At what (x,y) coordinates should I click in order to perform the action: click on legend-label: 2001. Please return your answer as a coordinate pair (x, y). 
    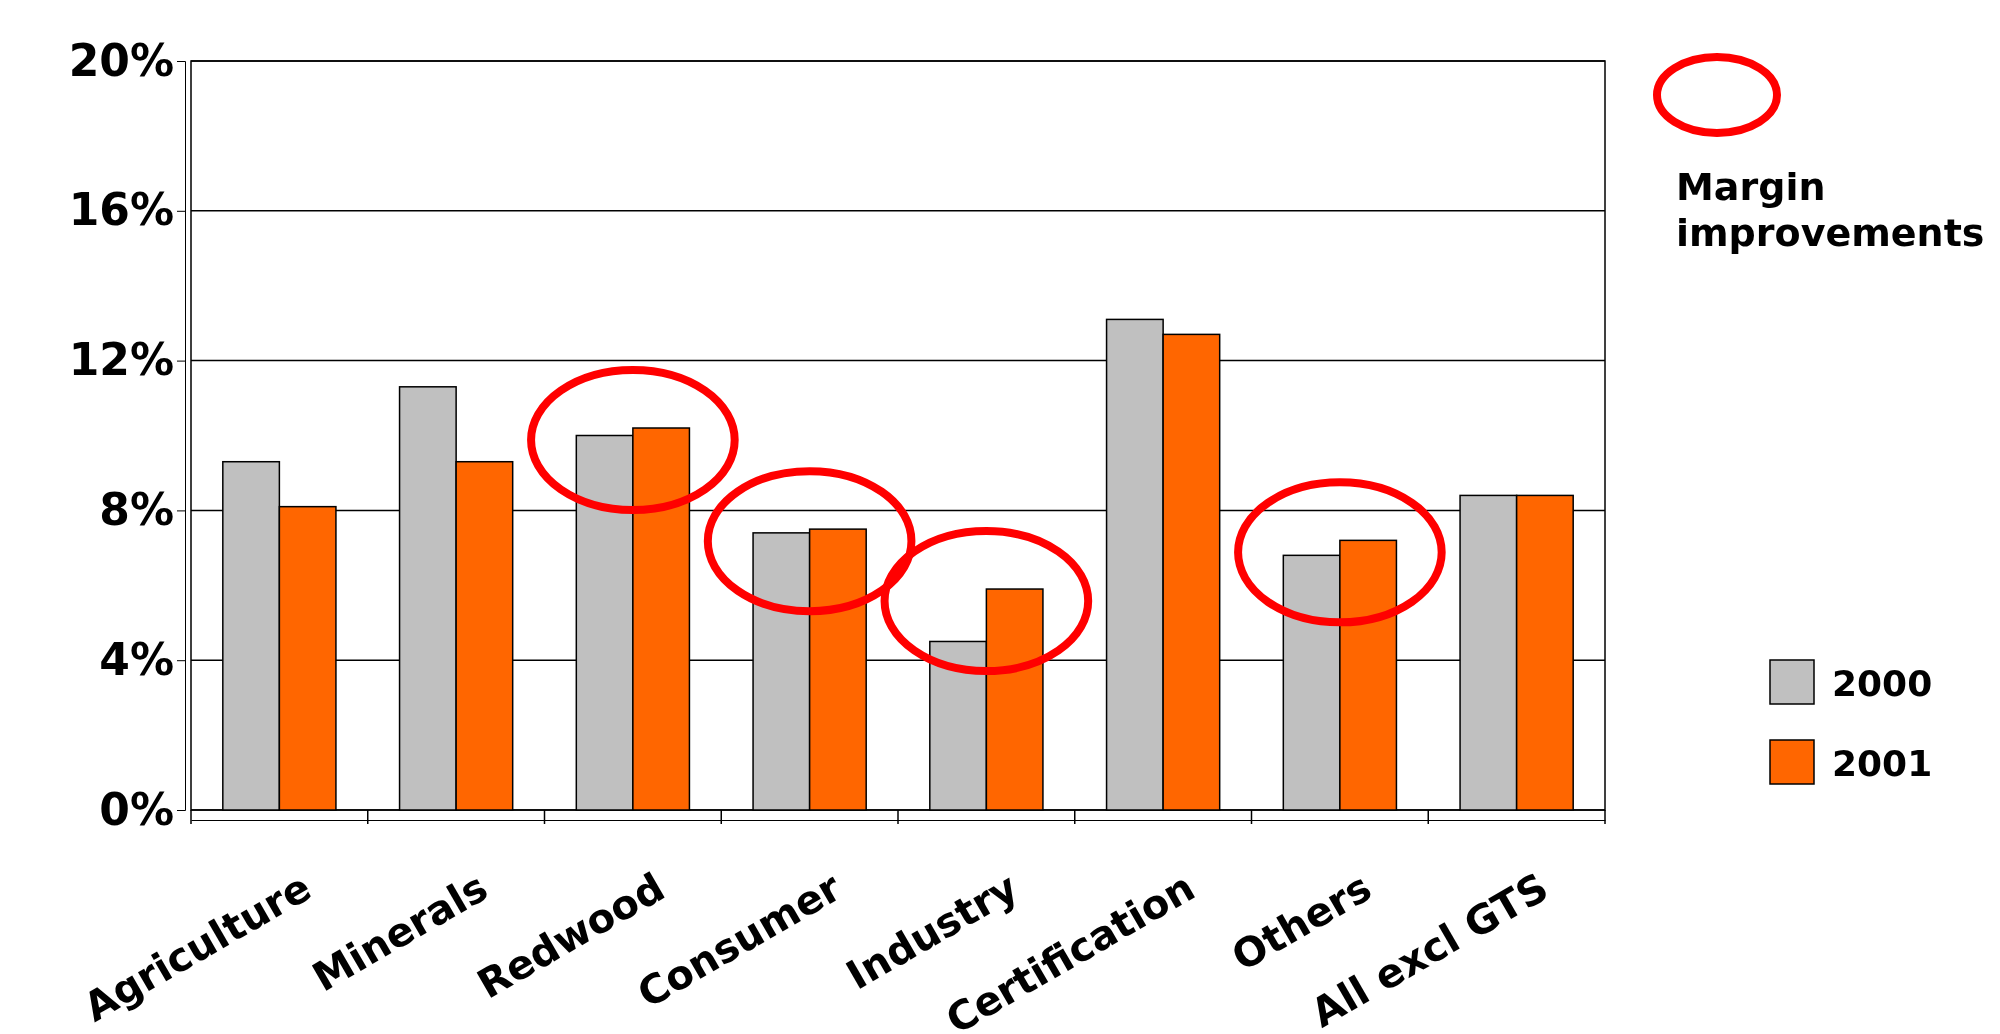
    Looking at the image, I should click on (1882, 763).